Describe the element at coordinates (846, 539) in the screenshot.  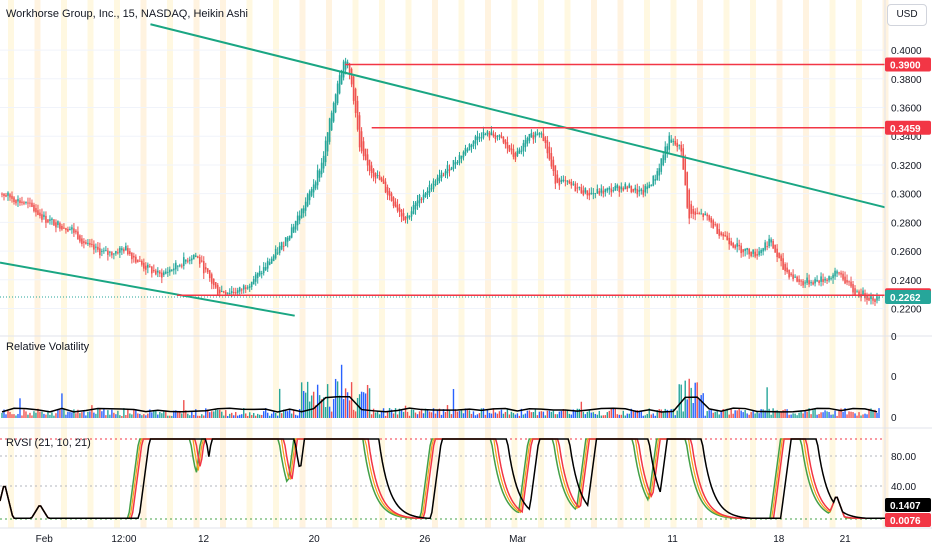
I see `time-tick-label: 21` at that location.